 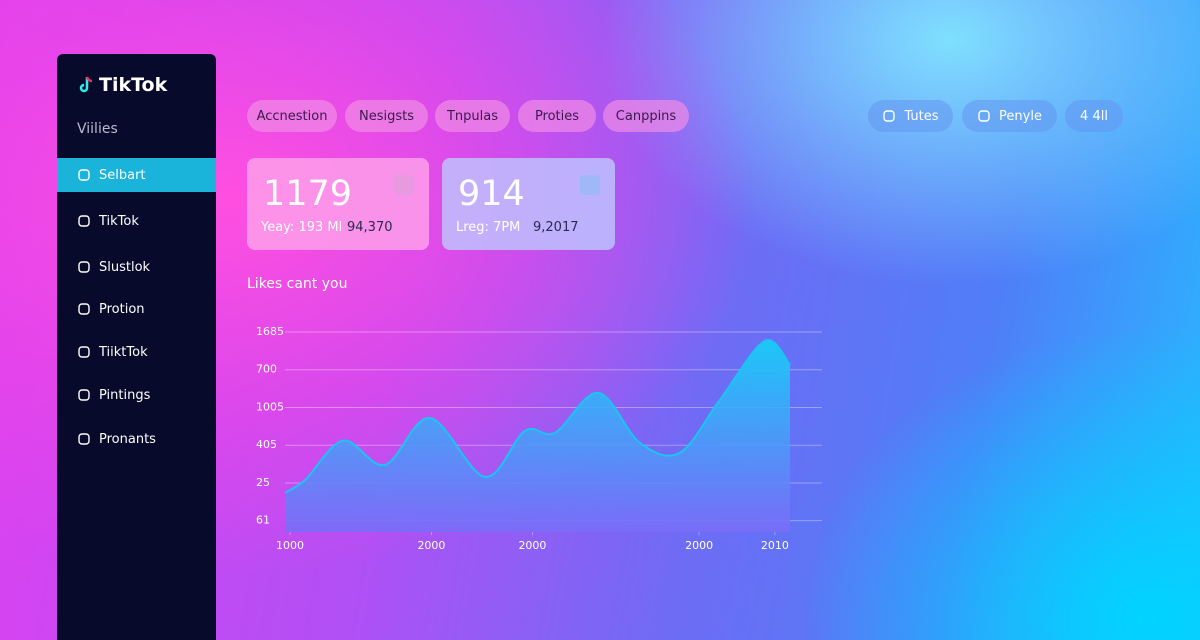 I want to click on line, so click(x=537, y=416).